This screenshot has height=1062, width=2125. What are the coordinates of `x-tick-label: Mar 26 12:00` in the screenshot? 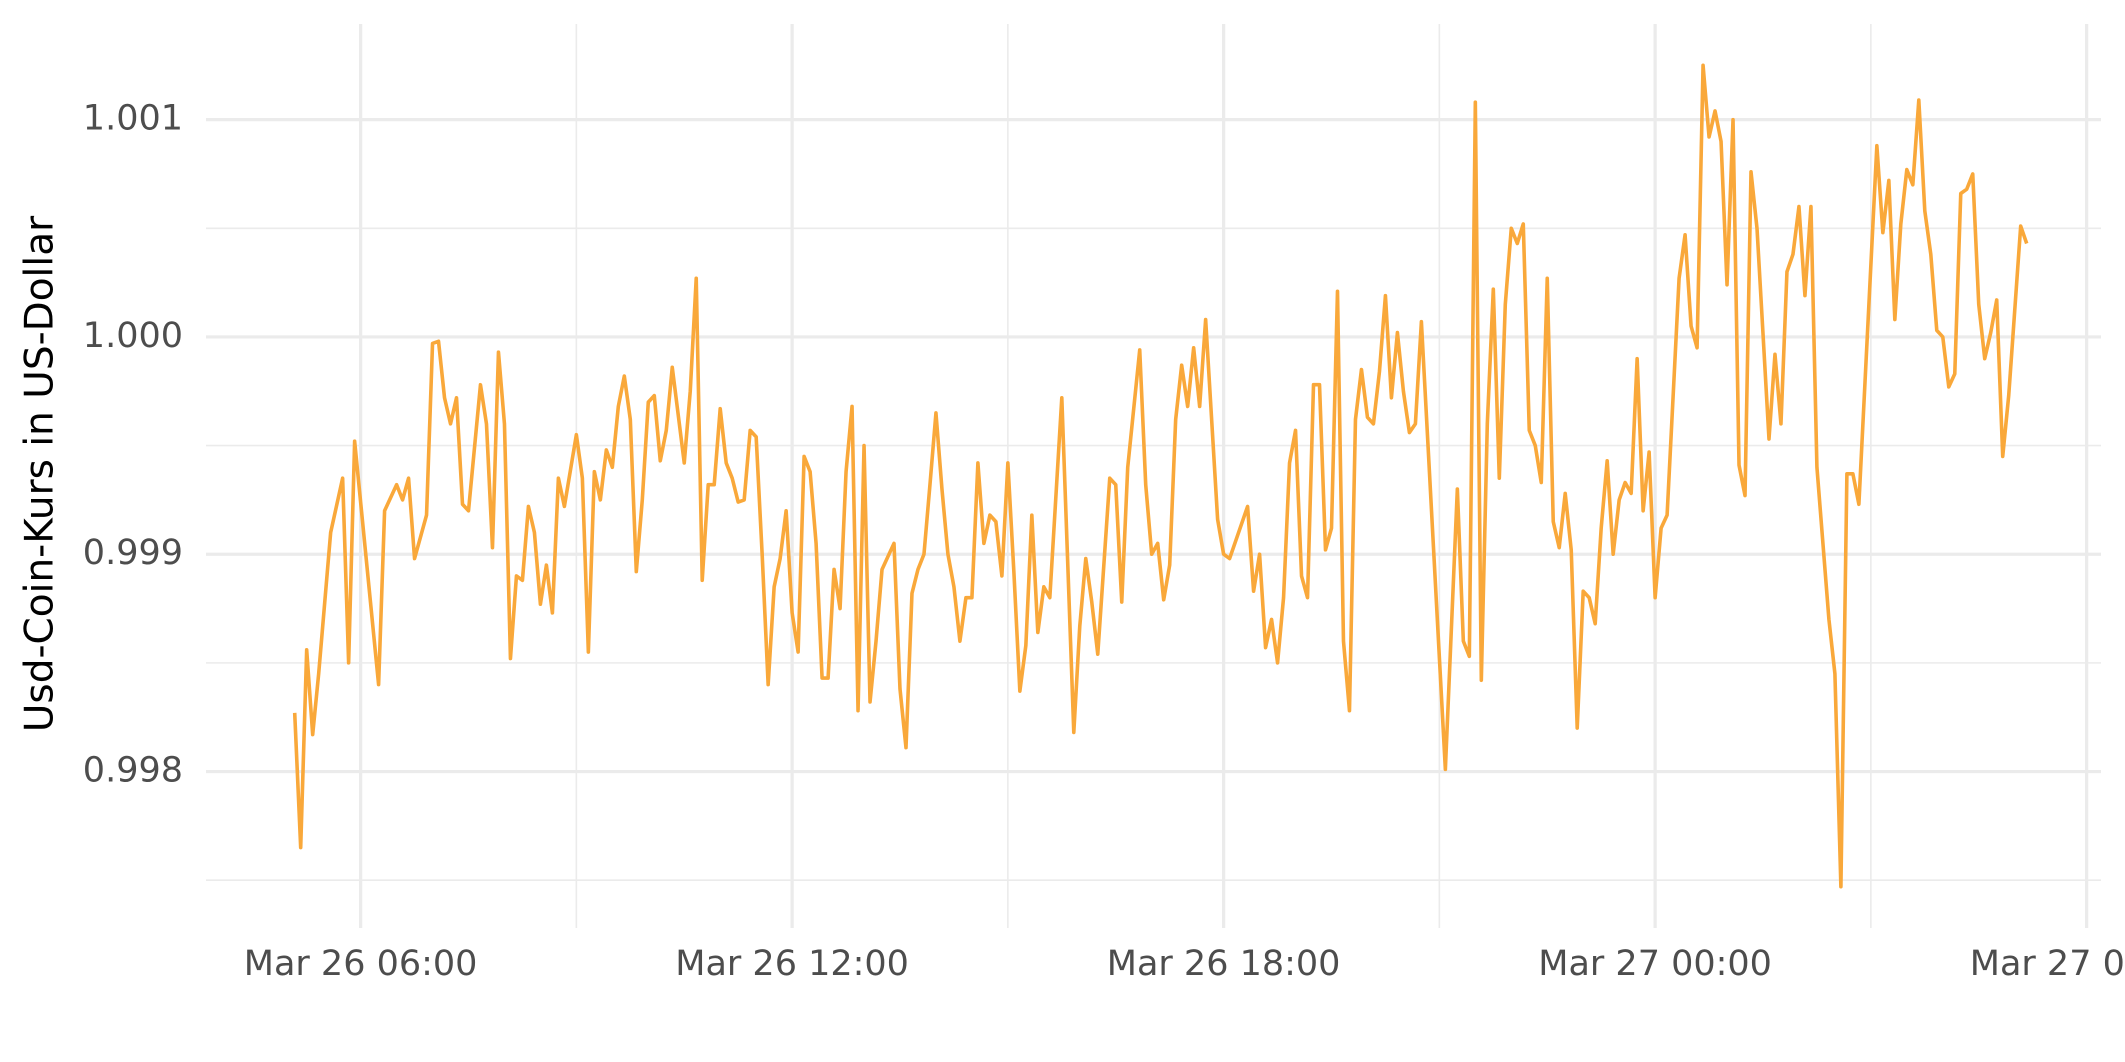 It's located at (792, 964).